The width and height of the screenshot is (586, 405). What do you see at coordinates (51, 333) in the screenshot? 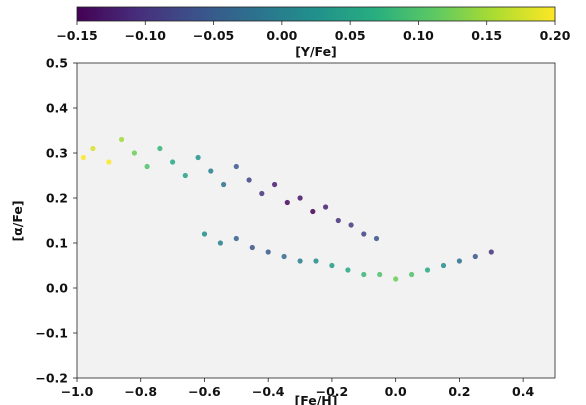
I see `y-tick-label: −0.1` at bounding box center [51, 333].